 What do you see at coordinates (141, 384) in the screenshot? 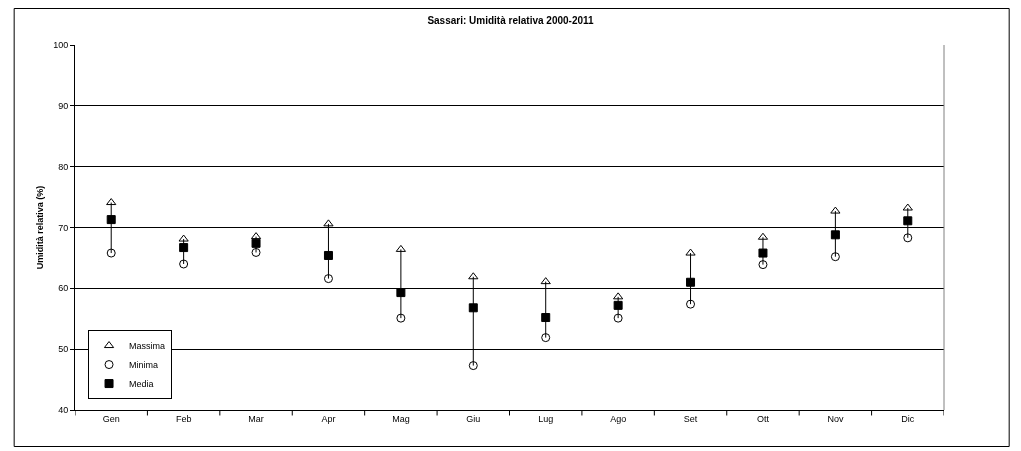
I see `legend-label: Media` at bounding box center [141, 384].